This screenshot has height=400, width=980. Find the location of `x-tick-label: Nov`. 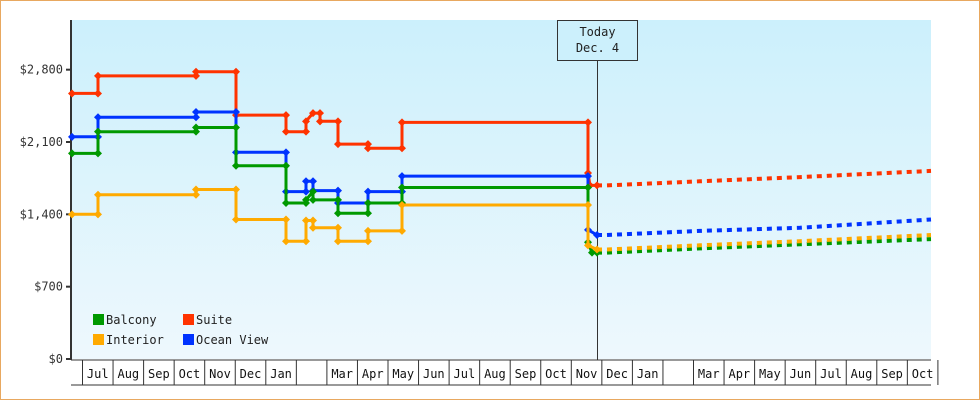

x-tick-label: Nov is located at coordinates (220, 374).